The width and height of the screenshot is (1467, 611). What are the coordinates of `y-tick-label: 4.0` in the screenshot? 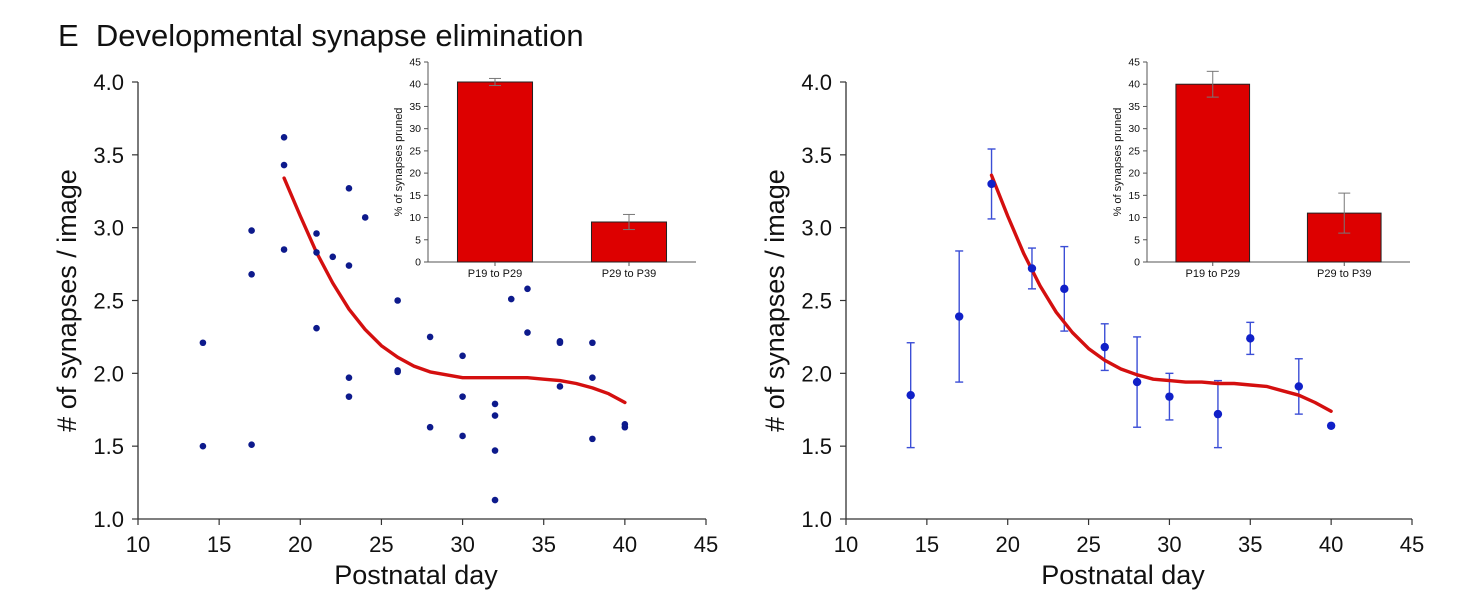 It's located at (816, 82).